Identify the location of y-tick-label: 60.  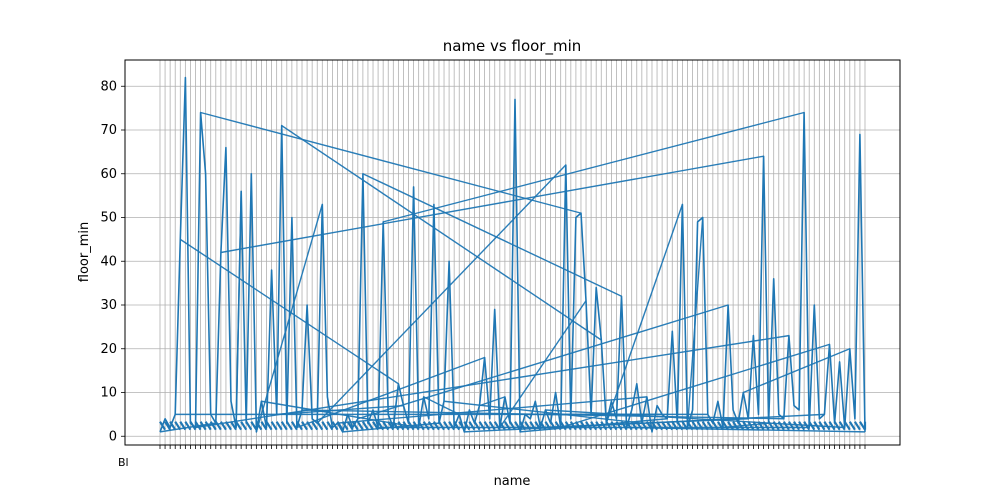
(108, 174).